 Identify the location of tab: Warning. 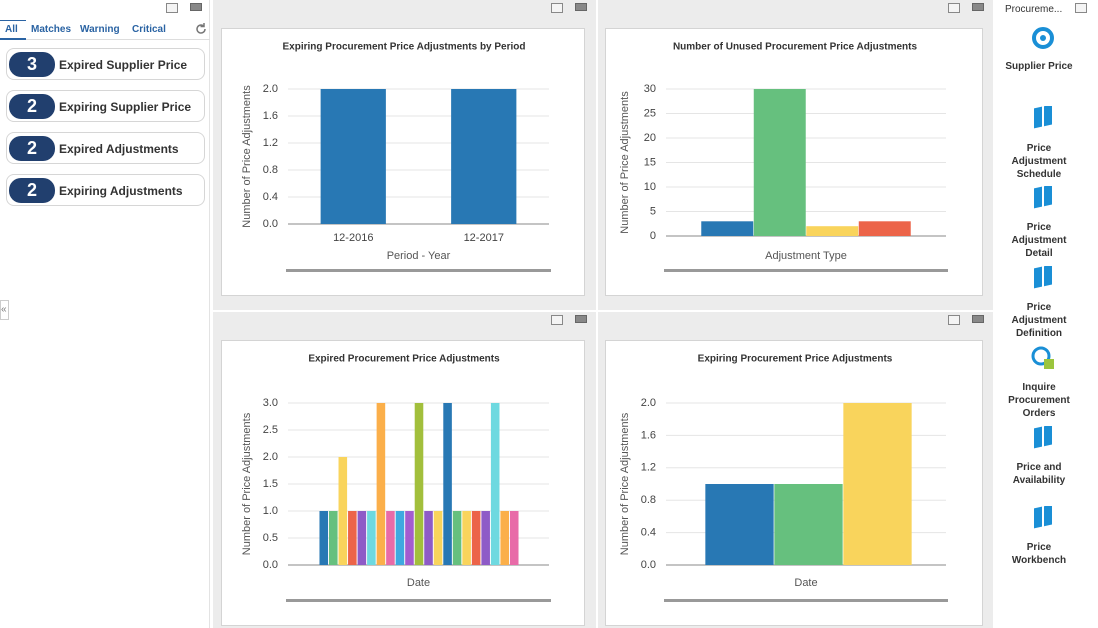
(100, 29).